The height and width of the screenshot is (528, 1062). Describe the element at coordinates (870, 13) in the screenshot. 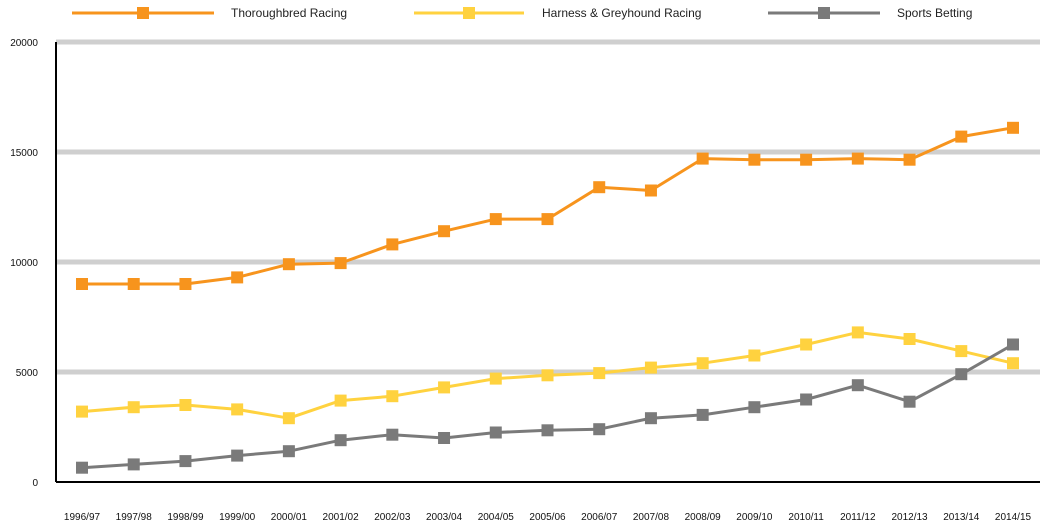

I see `legend-item: Sports Betting` at that location.